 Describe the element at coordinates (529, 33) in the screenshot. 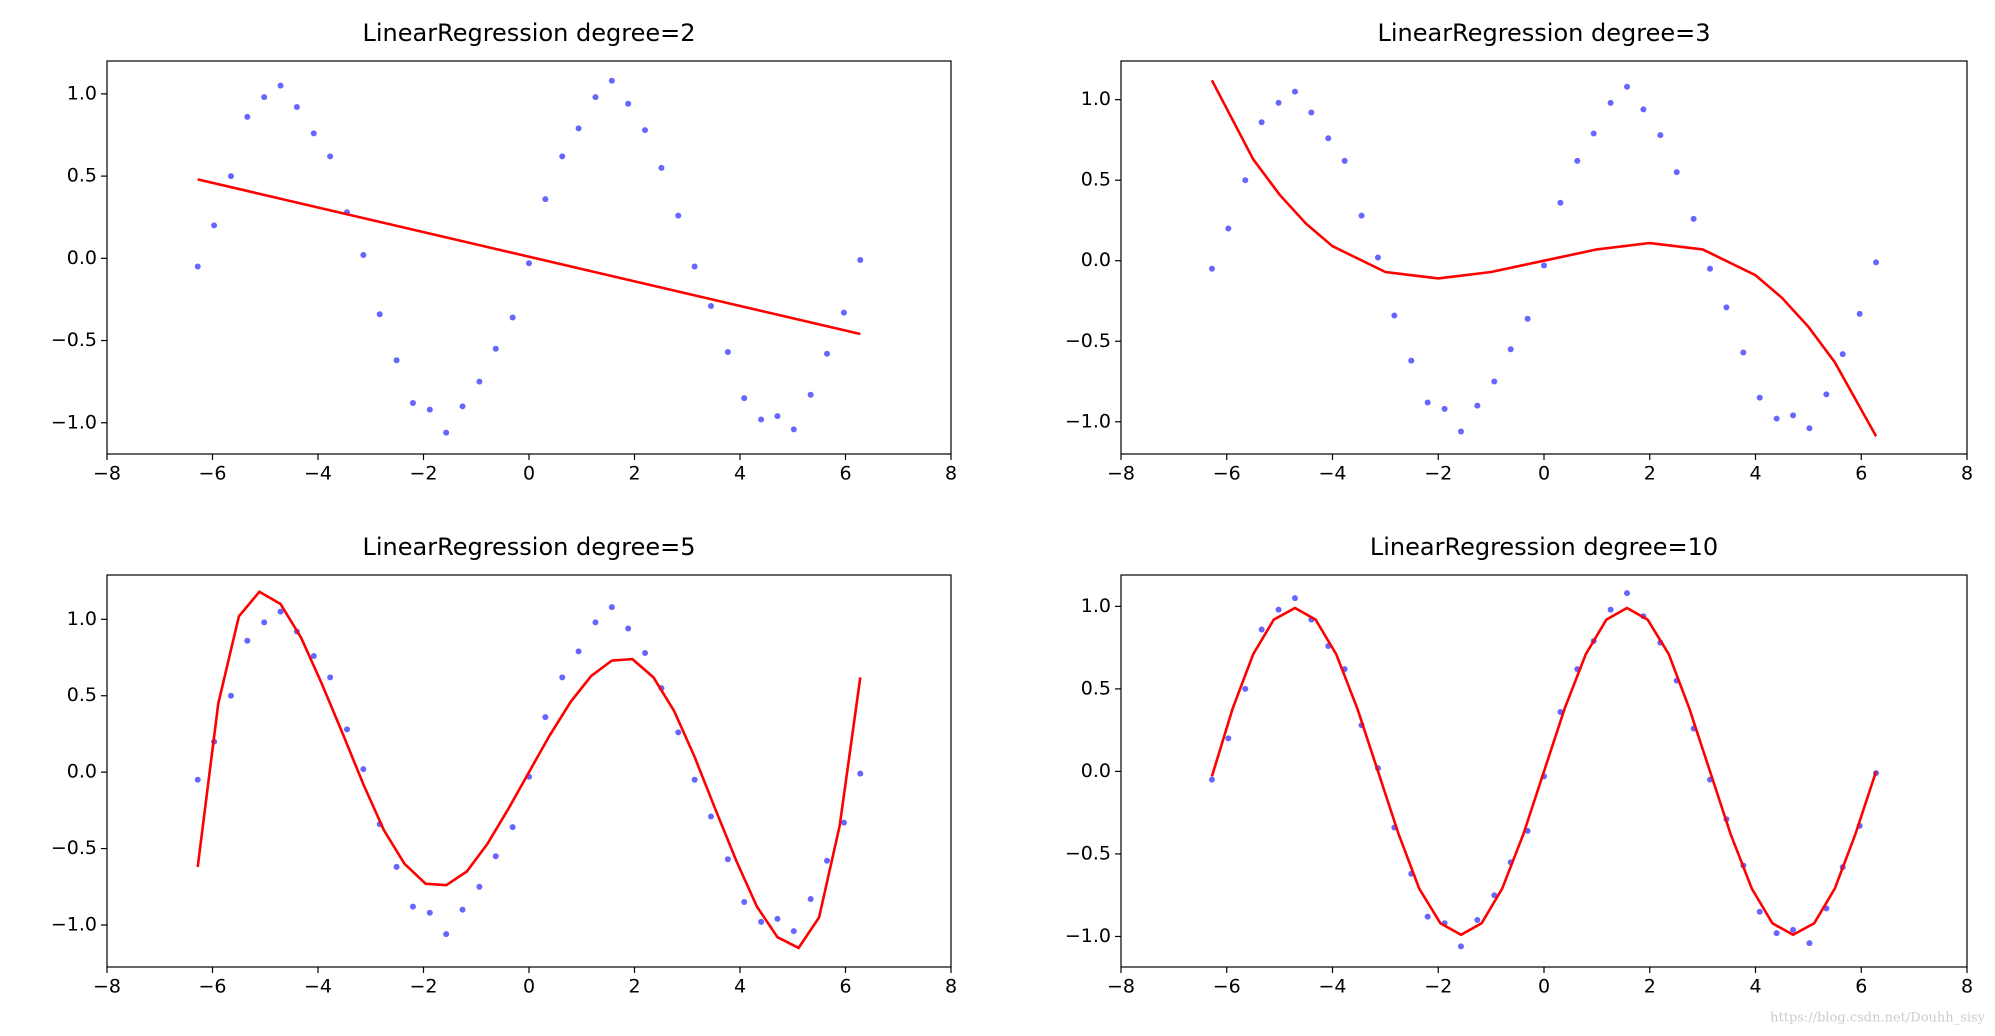

I see `subplot-title: LinearRegression degree=2` at that location.